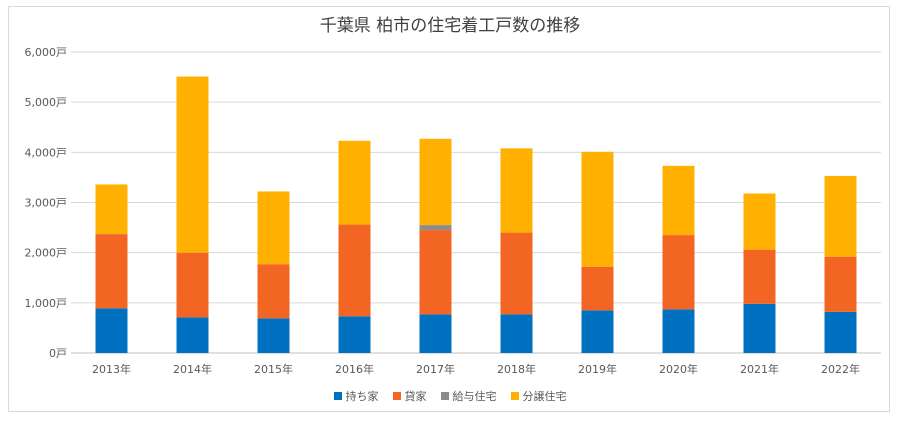 The image size is (900, 421). Describe the element at coordinates (46, 253) in the screenshot. I see `y-tick-label: 2,000戸` at that location.